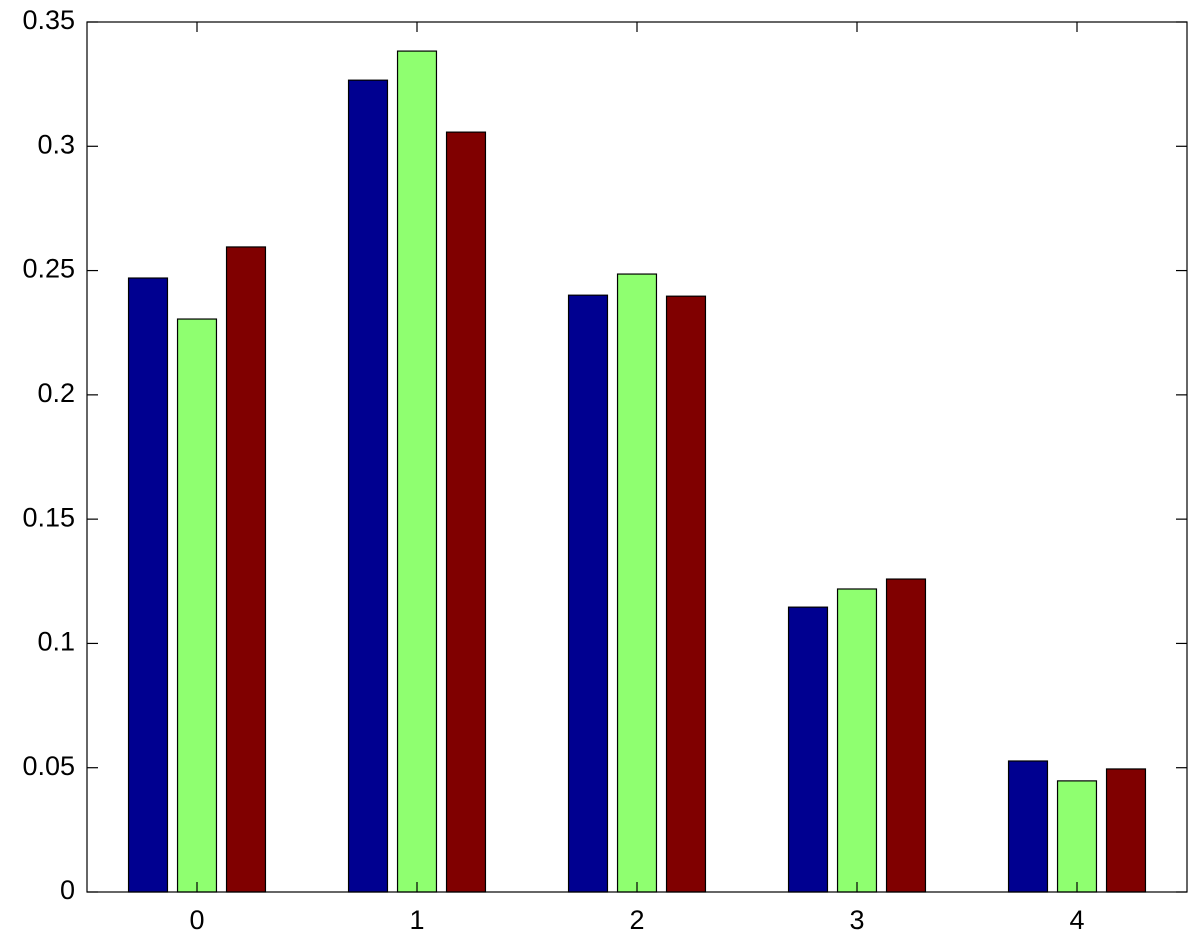  What do you see at coordinates (636, 920) in the screenshot?
I see `x-tick-label: 2` at bounding box center [636, 920].